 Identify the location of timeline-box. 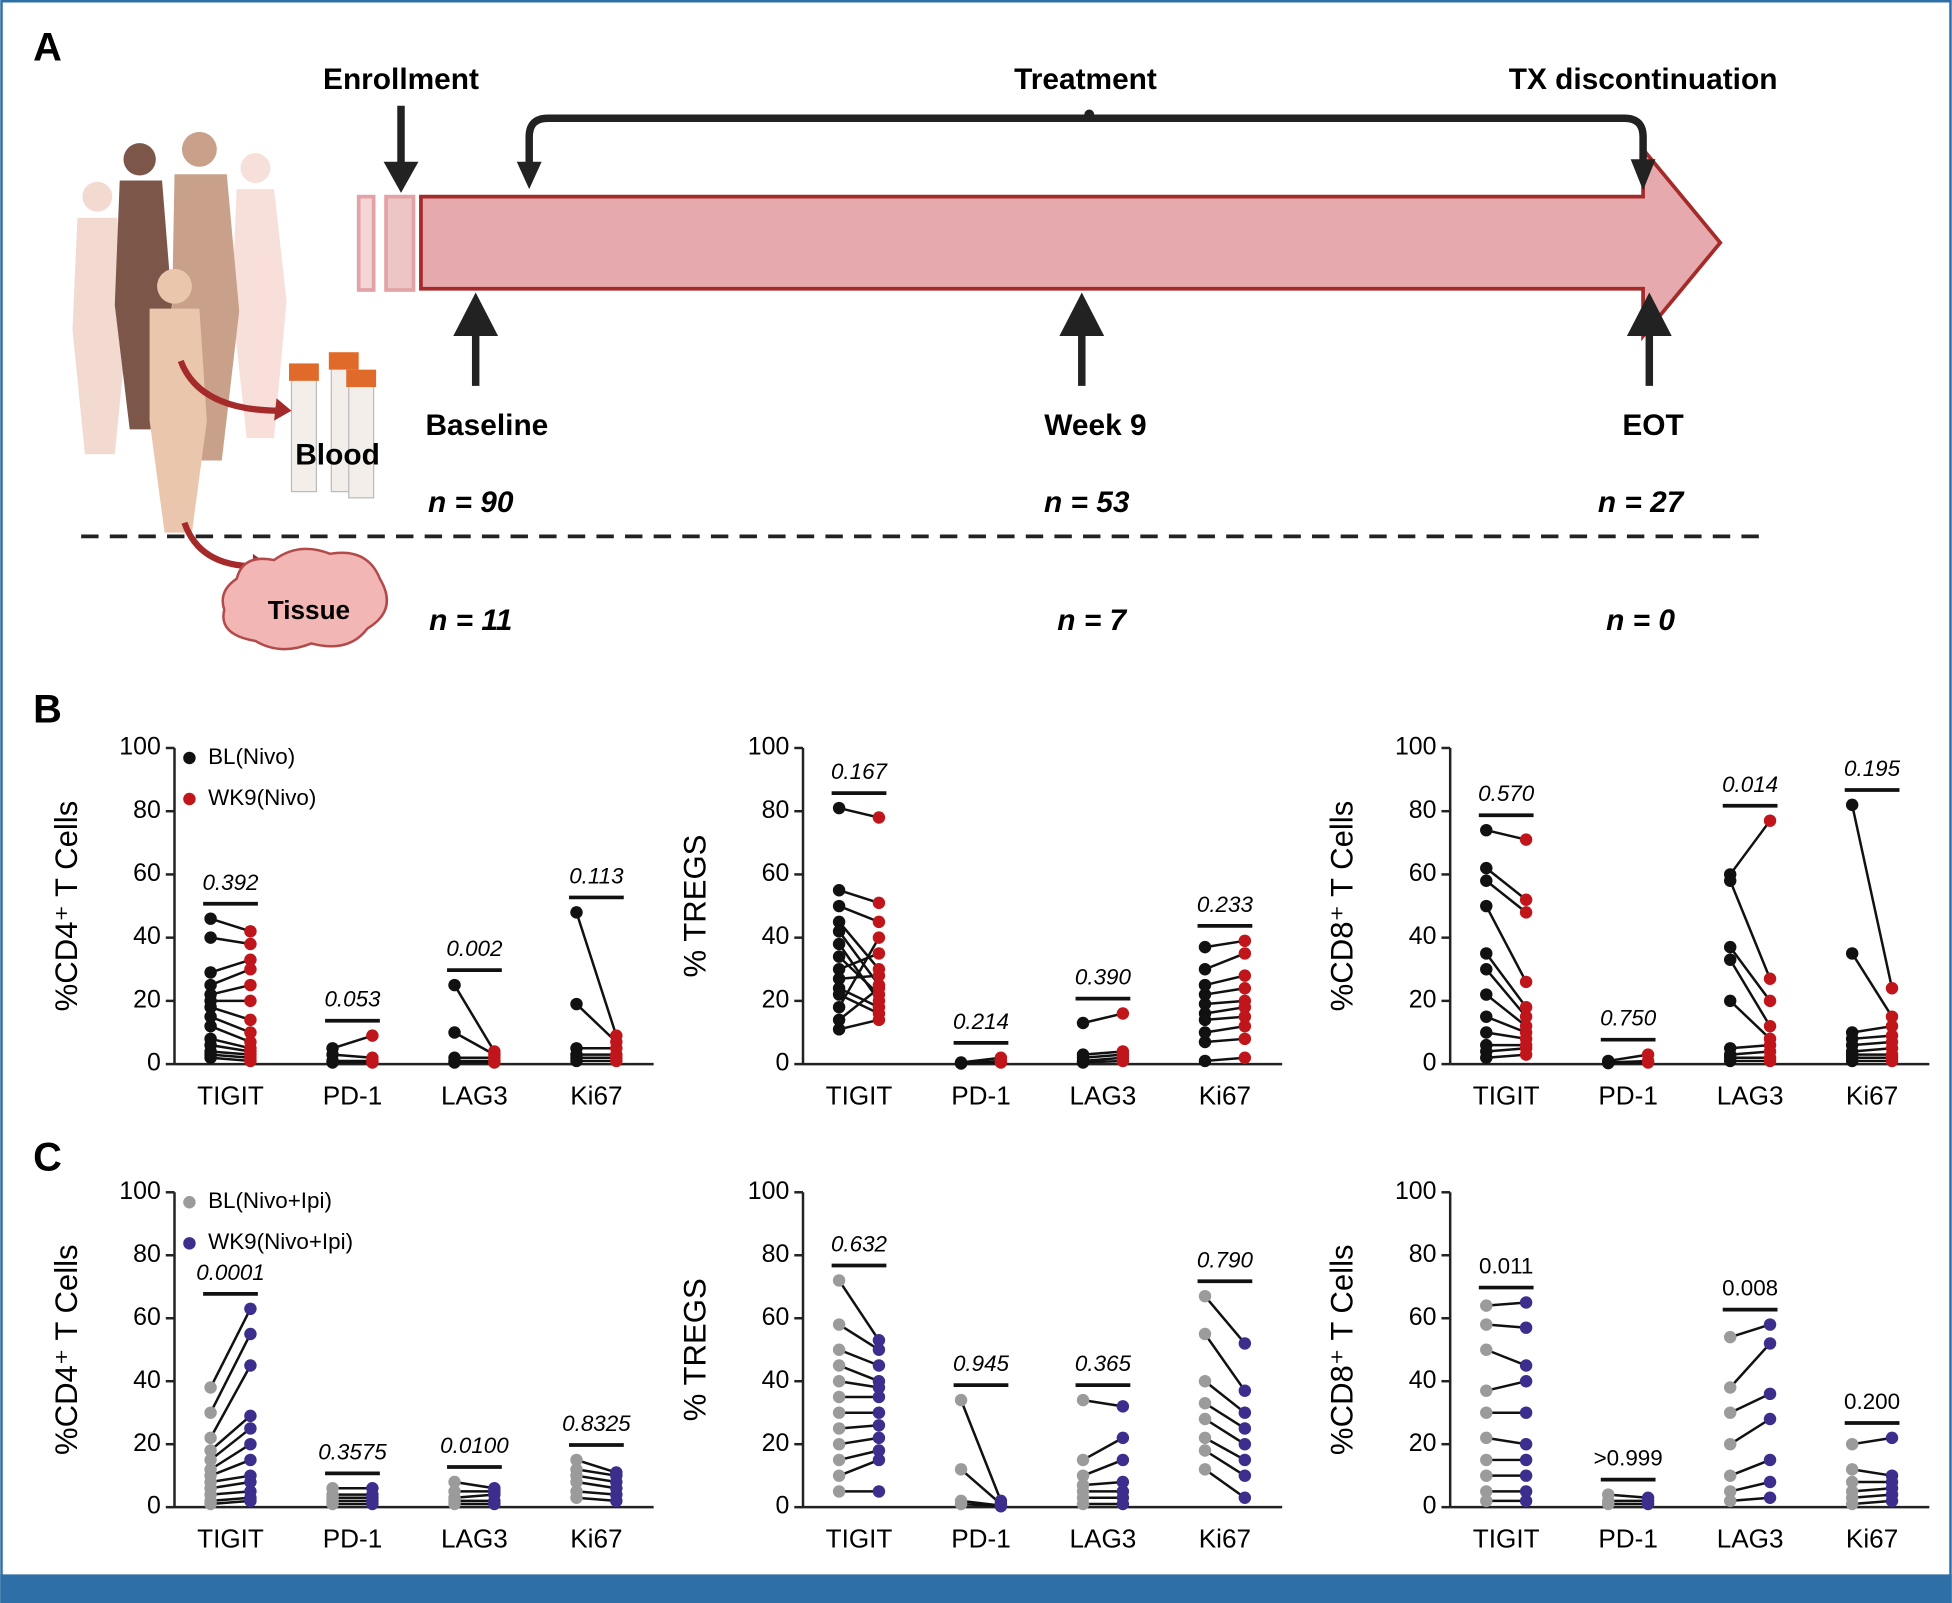
(366, 243).